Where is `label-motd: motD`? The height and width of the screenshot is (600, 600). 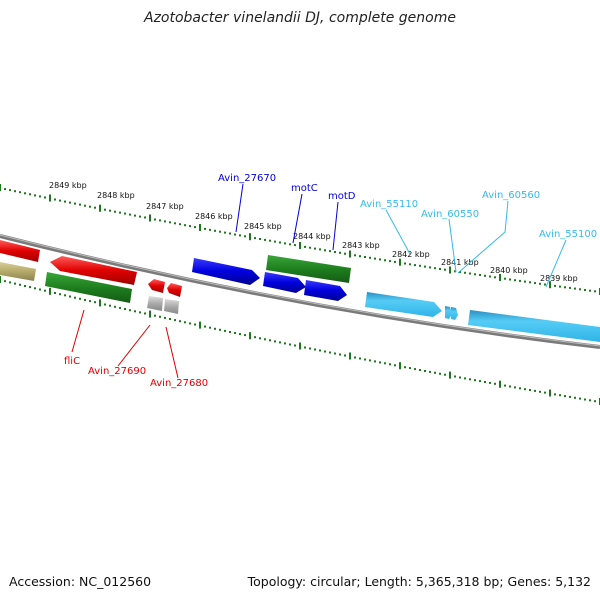
label-motd: motD is located at coordinates (342, 196).